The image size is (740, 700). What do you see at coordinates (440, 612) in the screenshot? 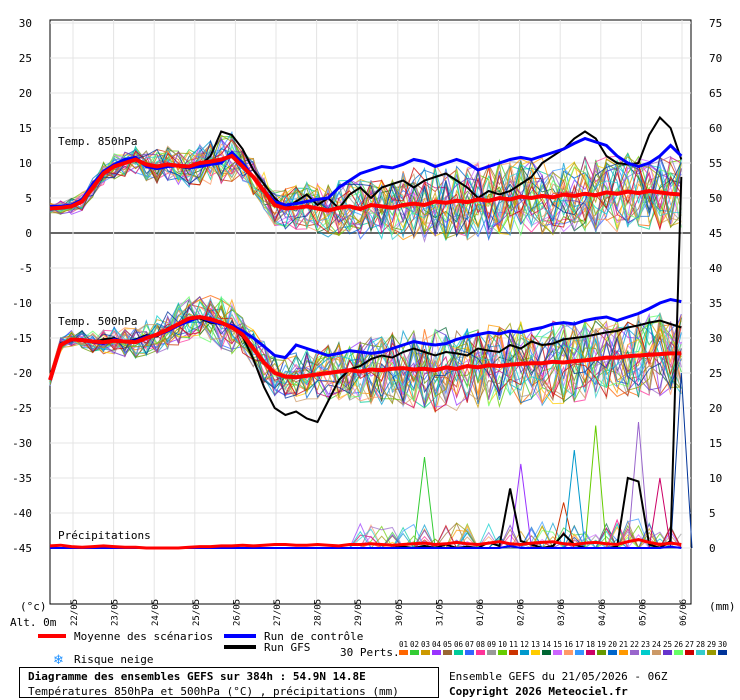
I see `x-tick-label: 31/05` at bounding box center [440, 612].